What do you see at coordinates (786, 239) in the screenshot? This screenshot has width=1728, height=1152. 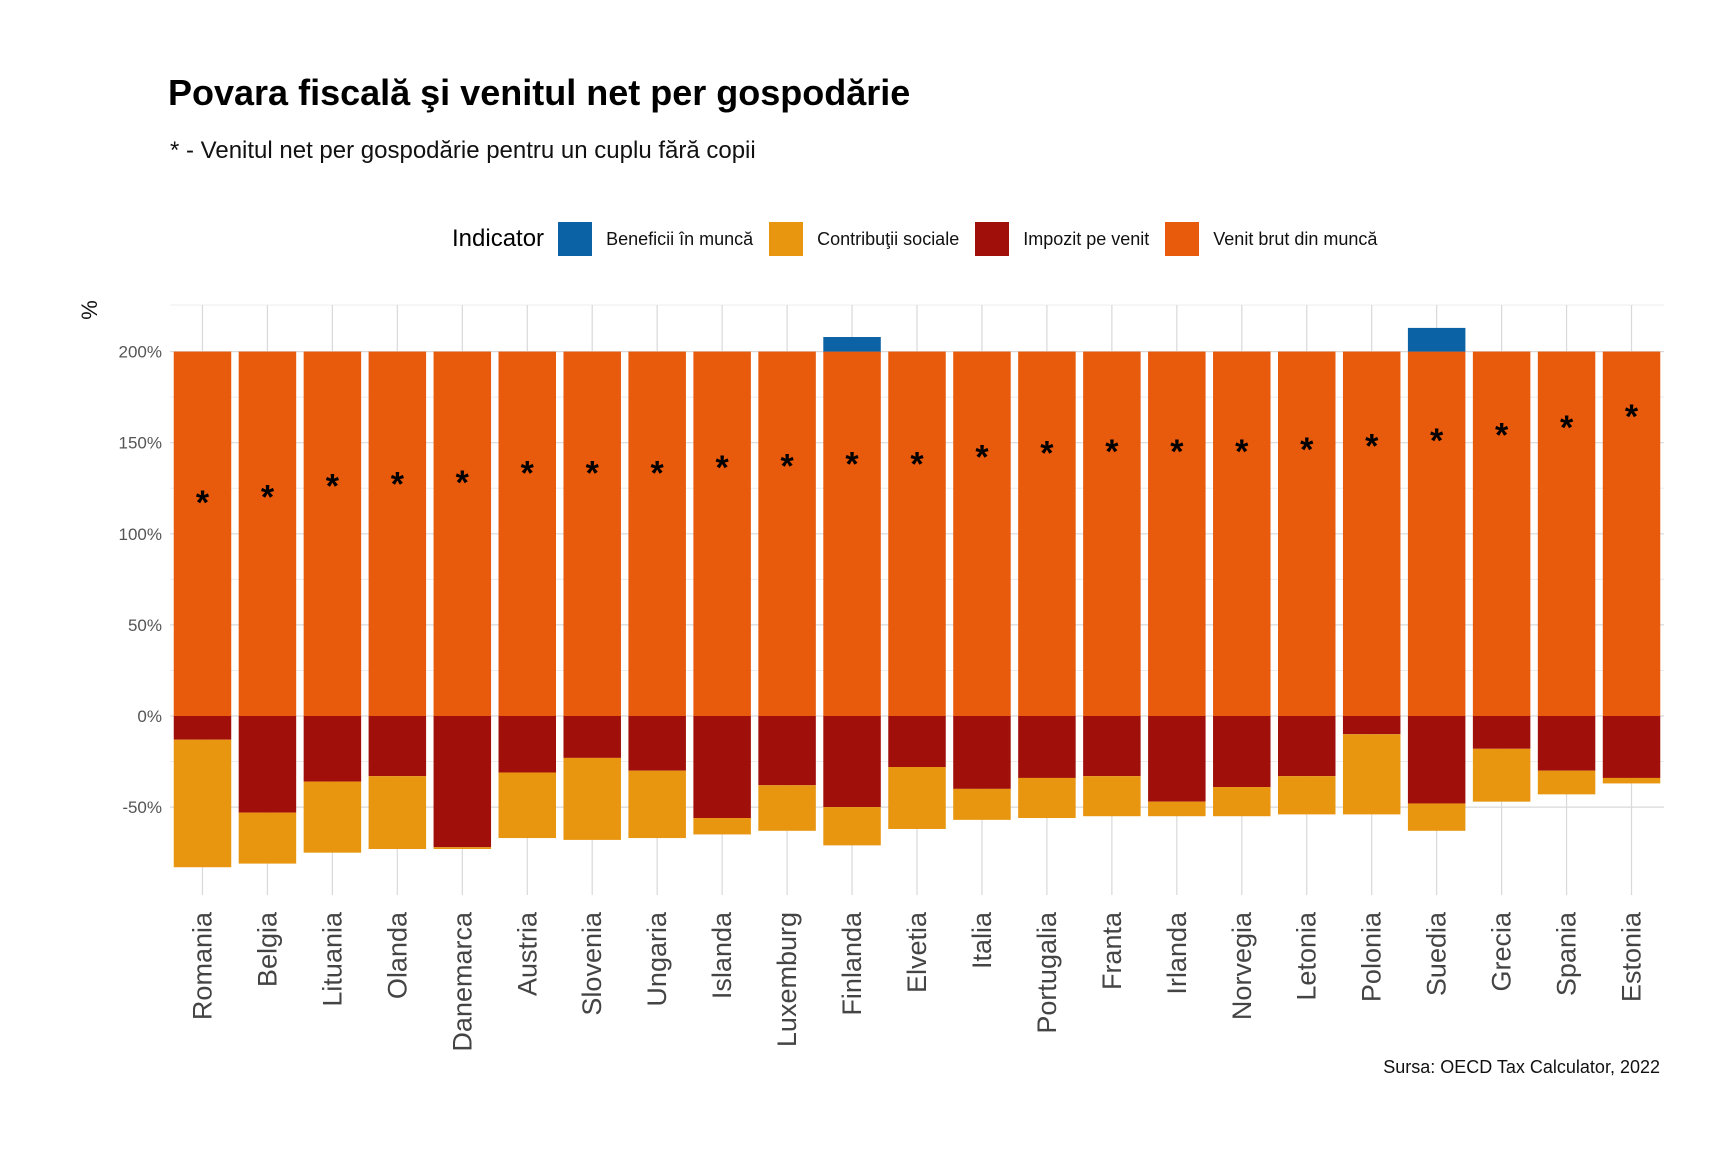 I see `legend-key-contributii` at bounding box center [786, 239].